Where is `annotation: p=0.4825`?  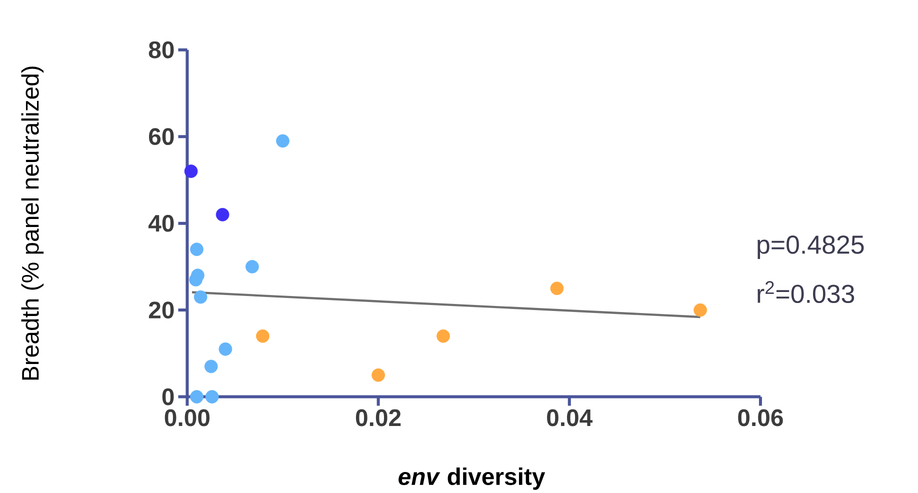
annotation: p=0.4825 is located at coordinates (811, 248).